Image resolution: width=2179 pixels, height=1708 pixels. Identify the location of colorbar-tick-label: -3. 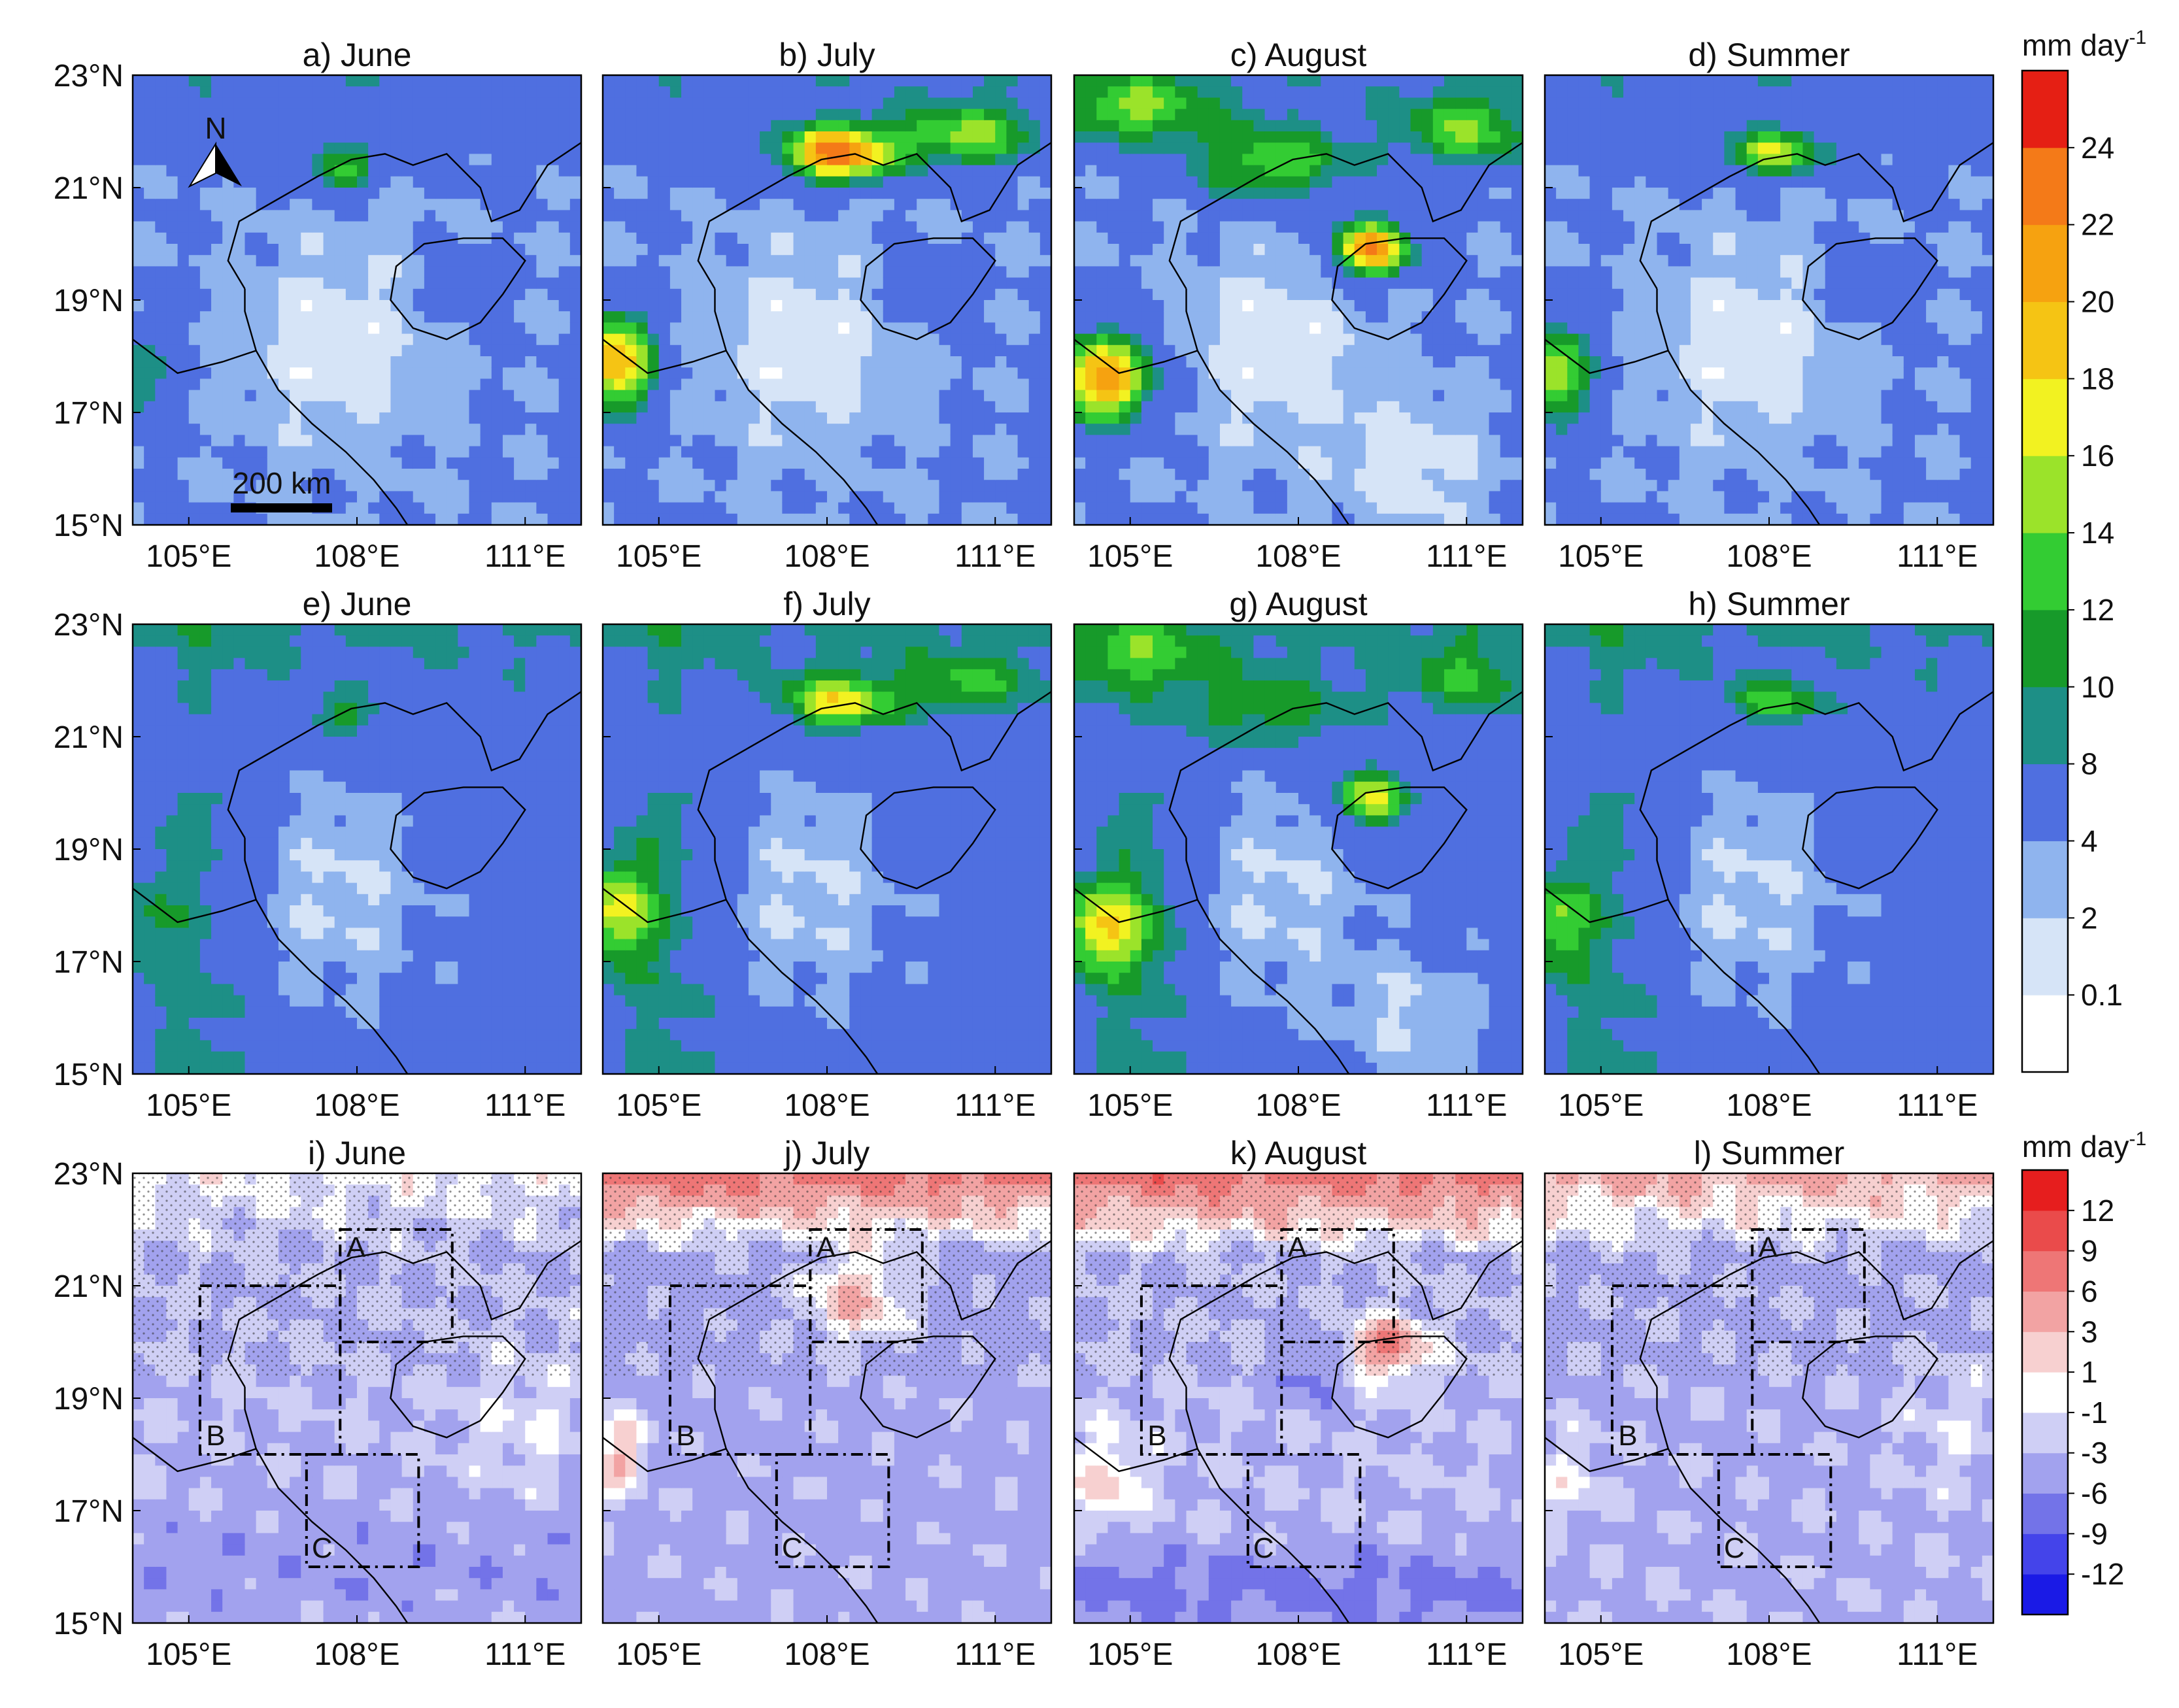
(2094, 1453).